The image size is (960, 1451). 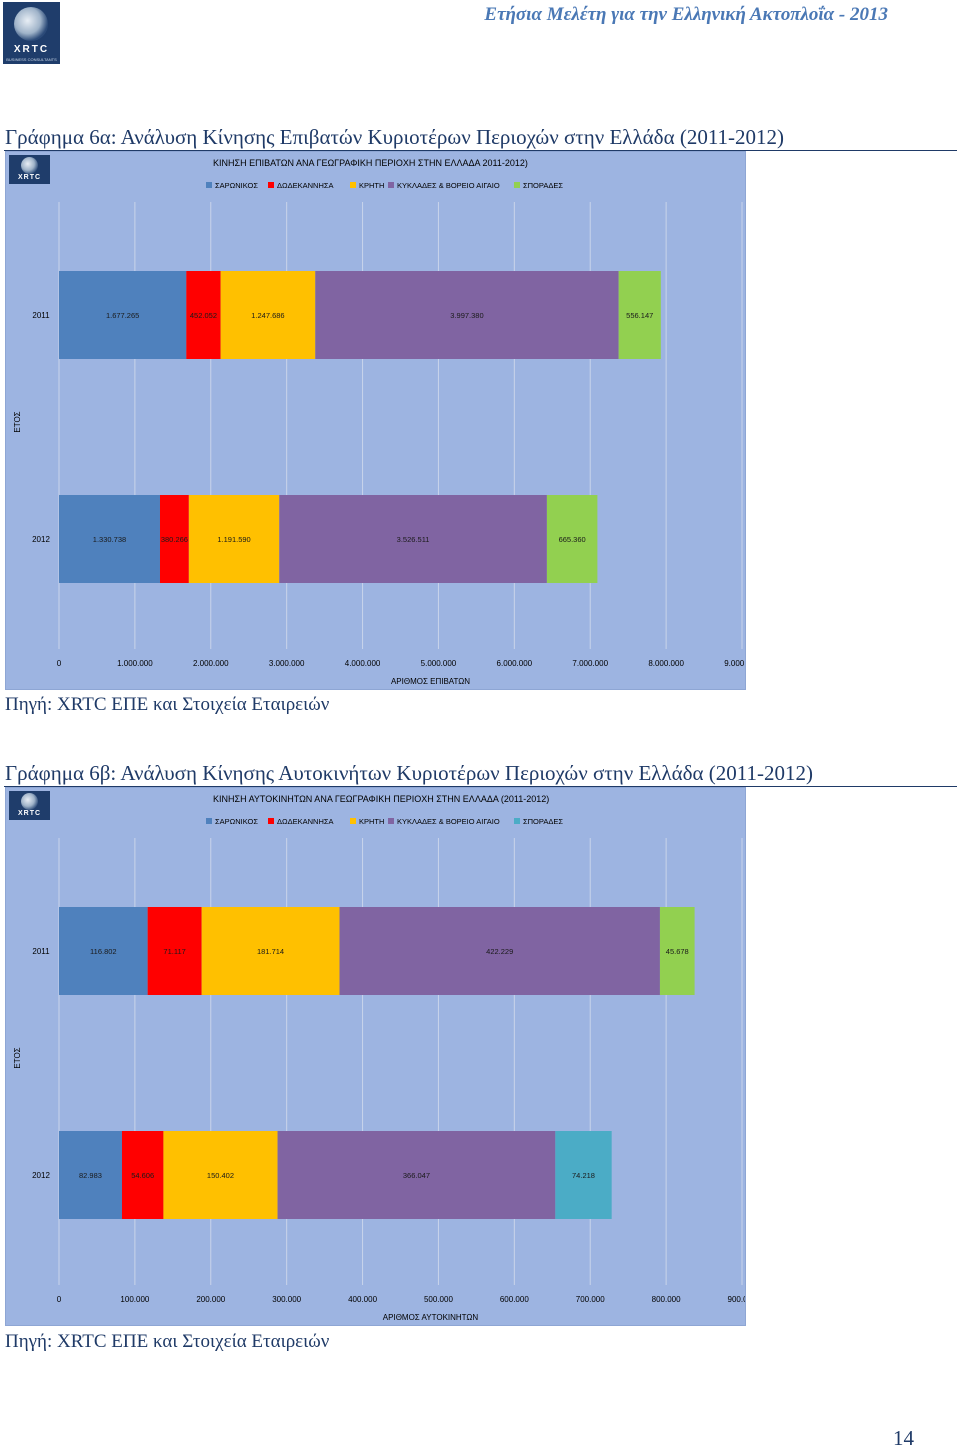 I want to click on data-label: 116.802, so click(x=103, y=951).